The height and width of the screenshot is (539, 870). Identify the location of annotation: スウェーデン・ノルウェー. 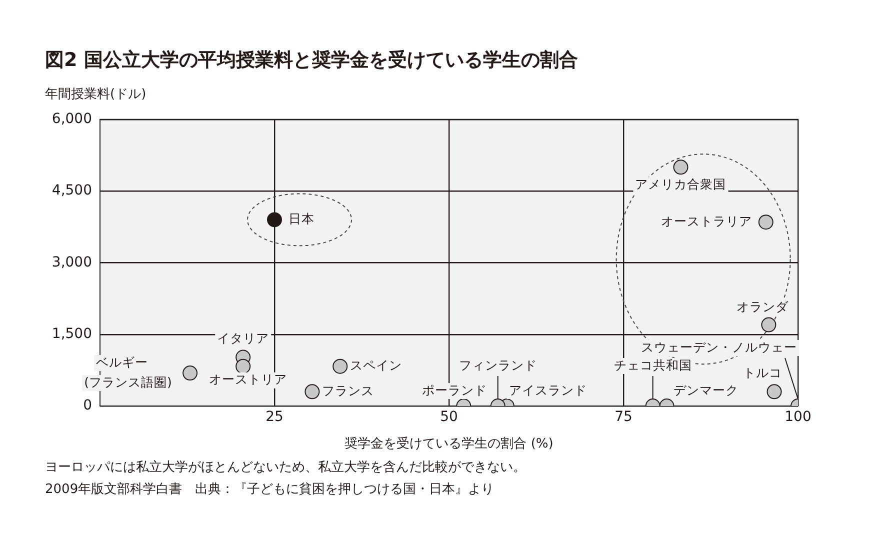
(719, 346).